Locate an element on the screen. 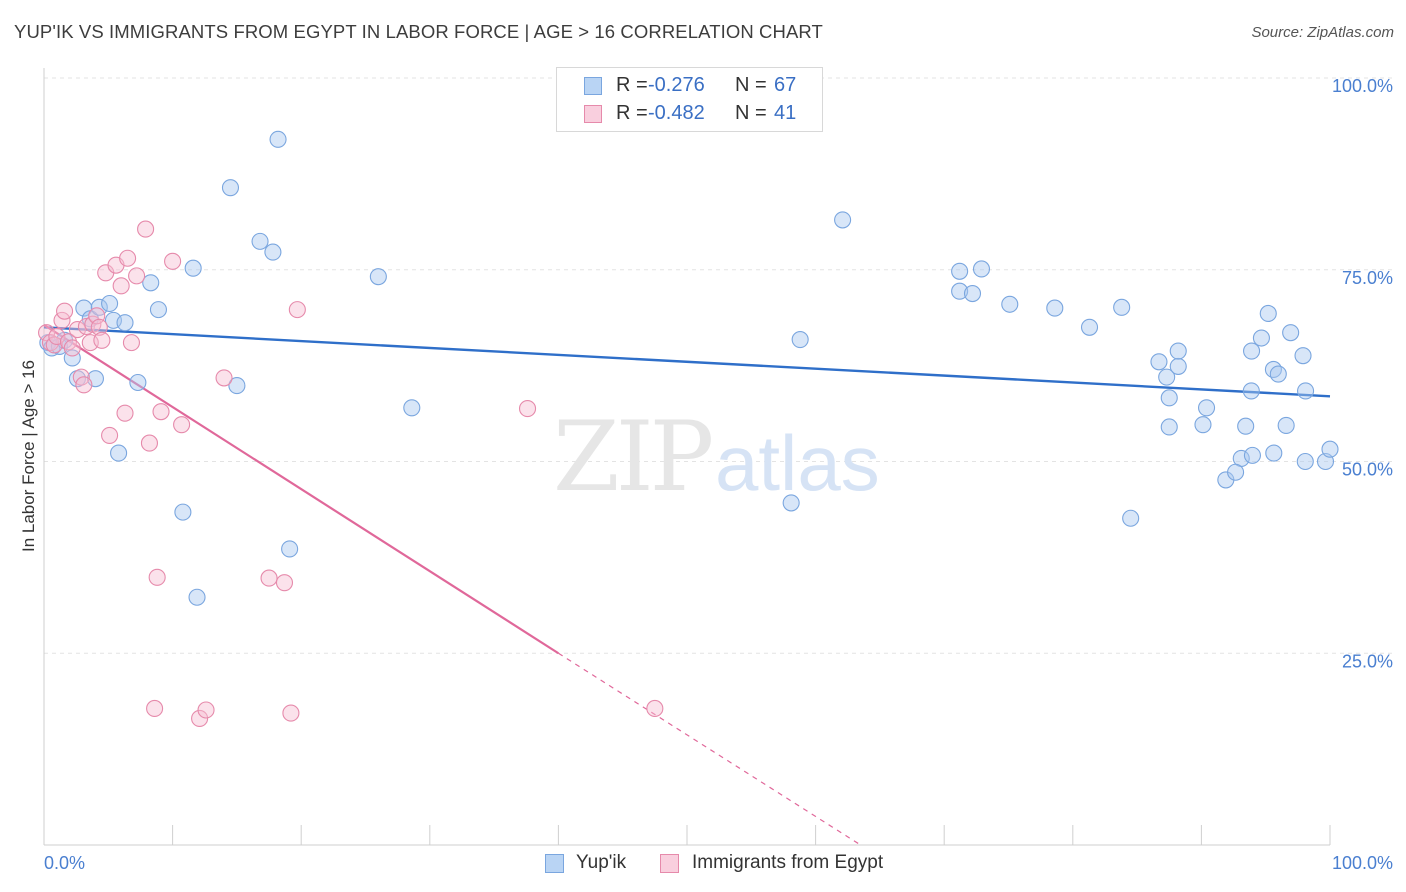 This screenshot has height=892, width=1406. legend-label-yupik: Yup'ik is located at coordinates (601, 862).